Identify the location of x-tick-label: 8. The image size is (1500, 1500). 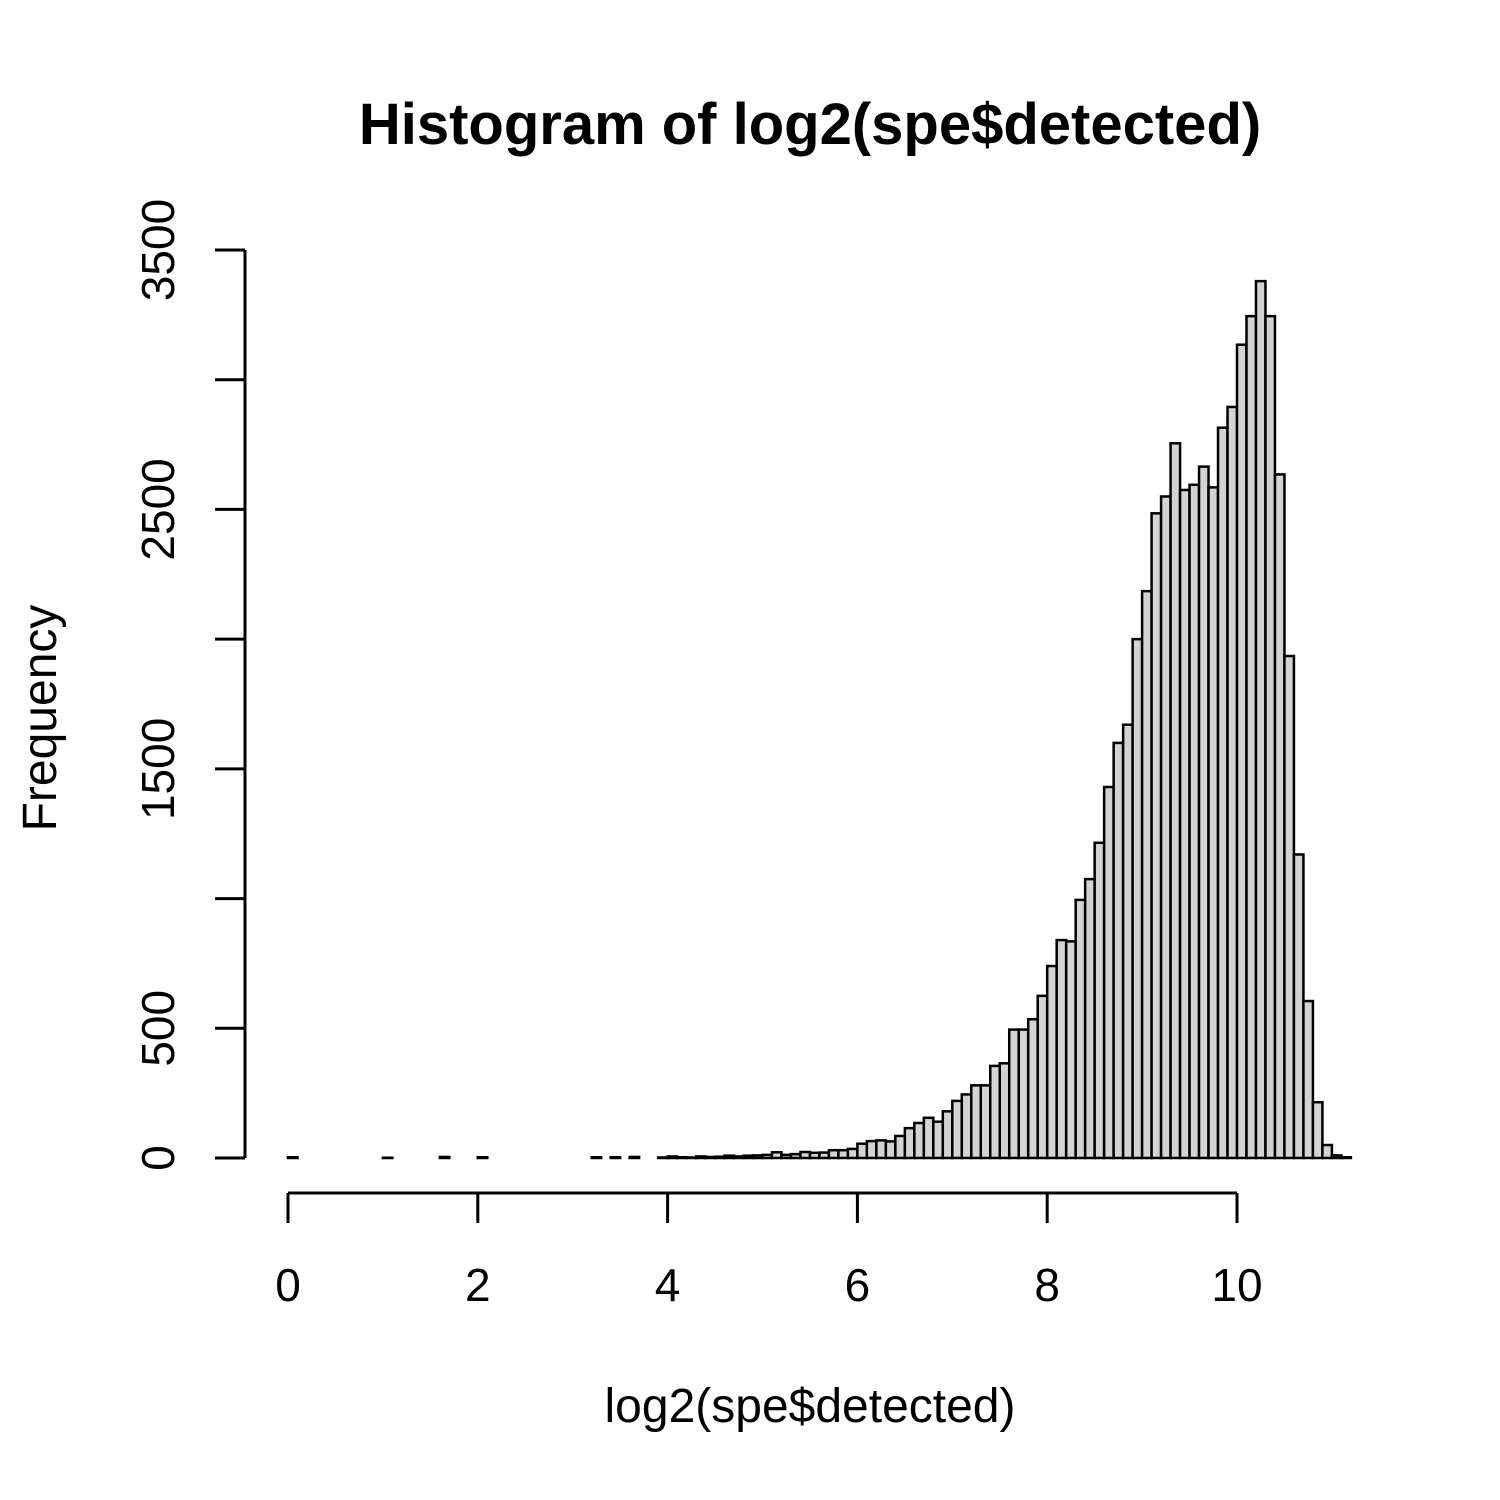
(1047, 1285).